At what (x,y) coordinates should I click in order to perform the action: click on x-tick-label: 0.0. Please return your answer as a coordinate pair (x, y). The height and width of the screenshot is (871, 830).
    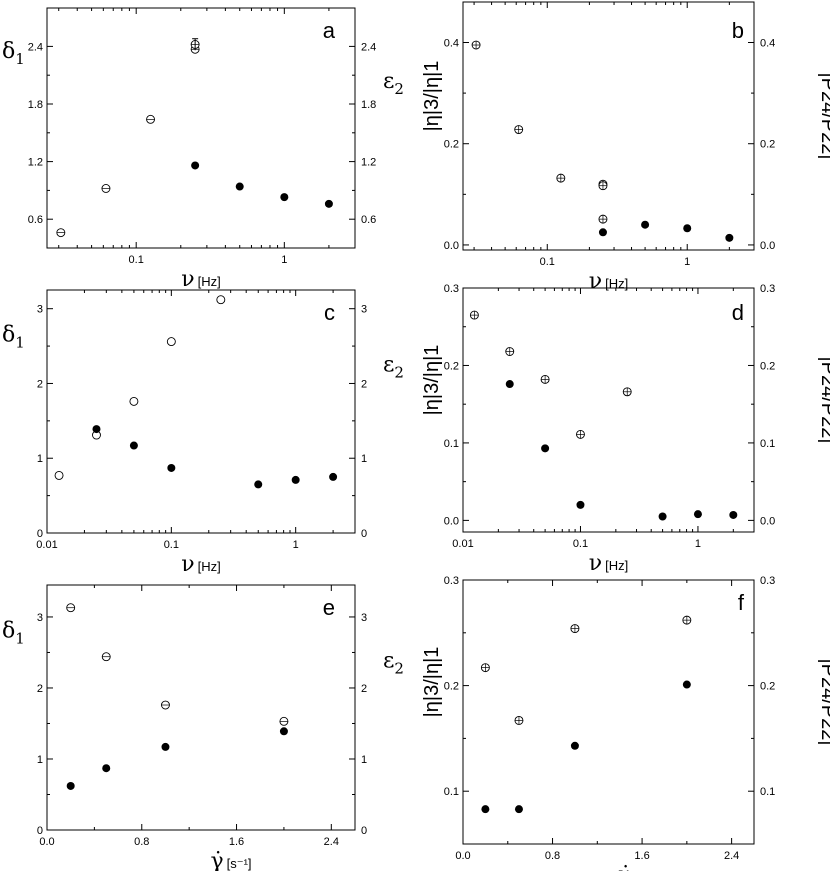
    Looking at the image, I should click on (46, 842).